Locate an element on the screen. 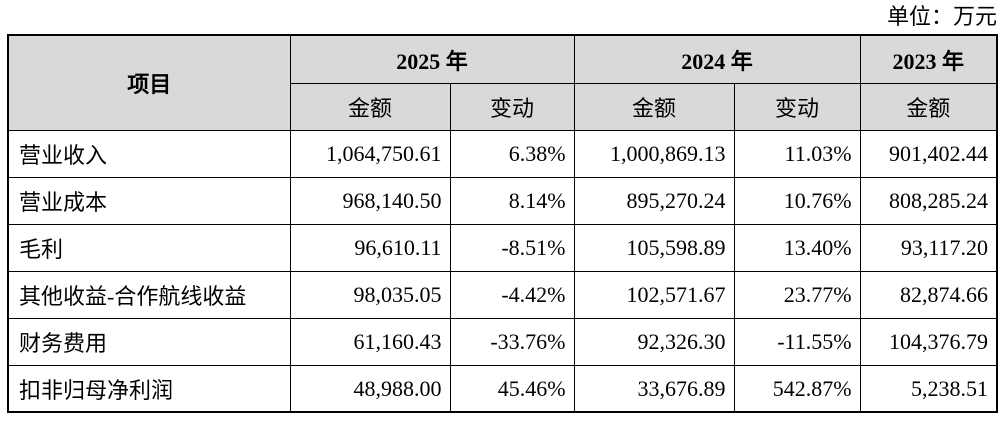 The height and width of the screenshot is (421, 1005). cell-amount-2023: 82,874.66 is located at coordinates (928, 295).